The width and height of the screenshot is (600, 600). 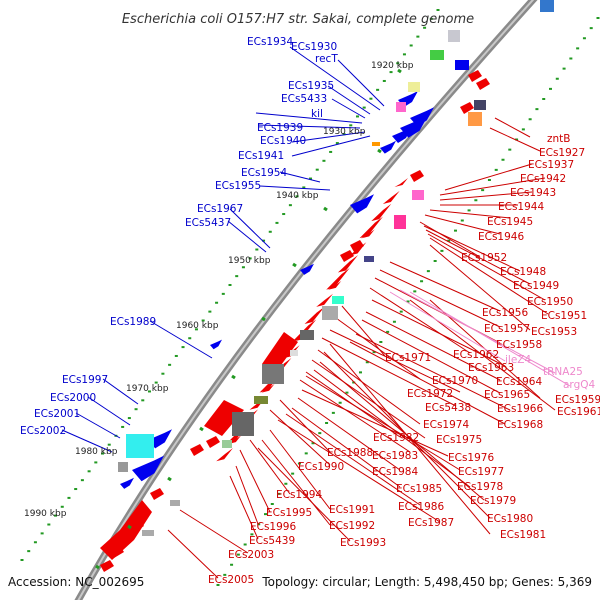 I want to click on gene-label-ecs1981: ECs1981, so click(x=523, y=535).